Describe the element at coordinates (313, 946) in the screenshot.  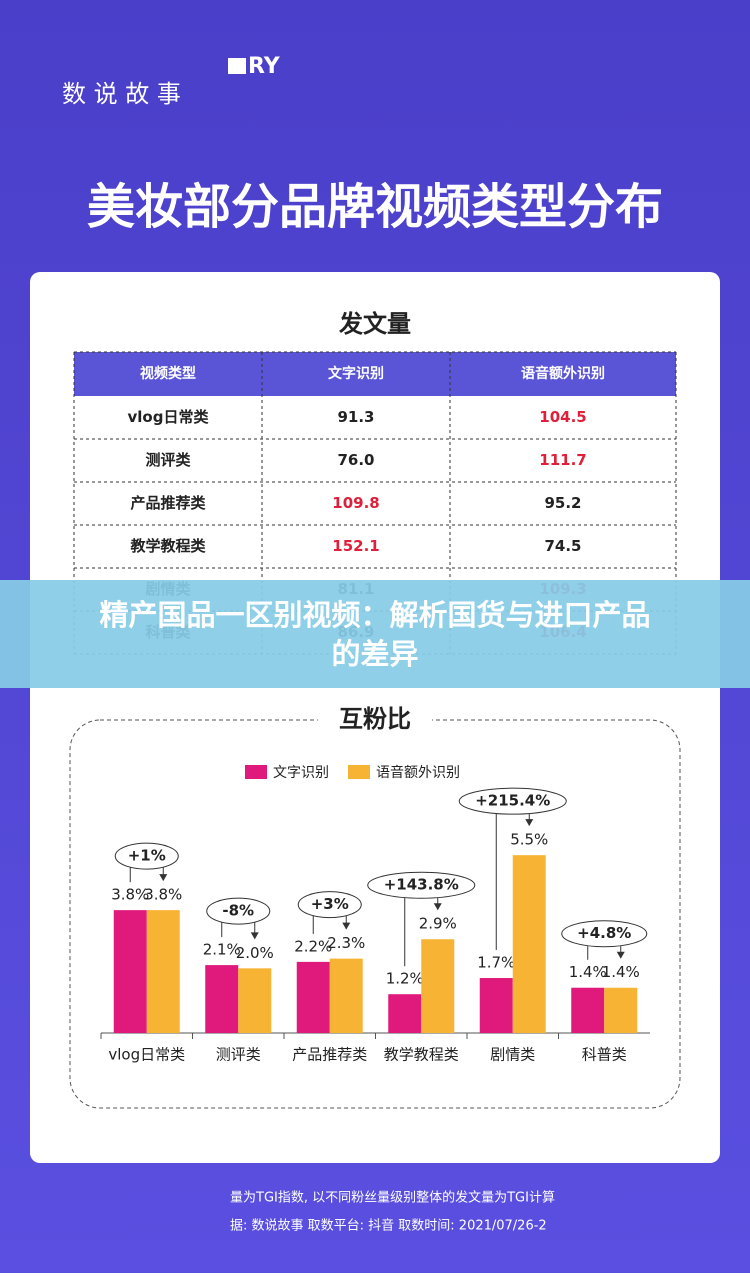
I see `data-label: 2.2%` at that location.